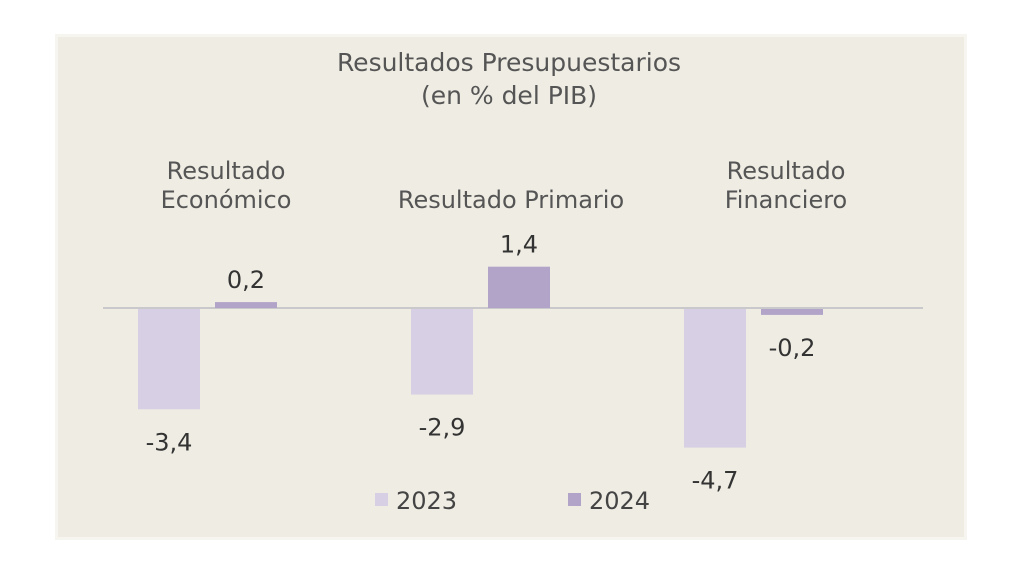 Image resolution: width=1024 pixels, height=576 pixels. I want to click on legend-label-2024: 2024, so click(619, 501).